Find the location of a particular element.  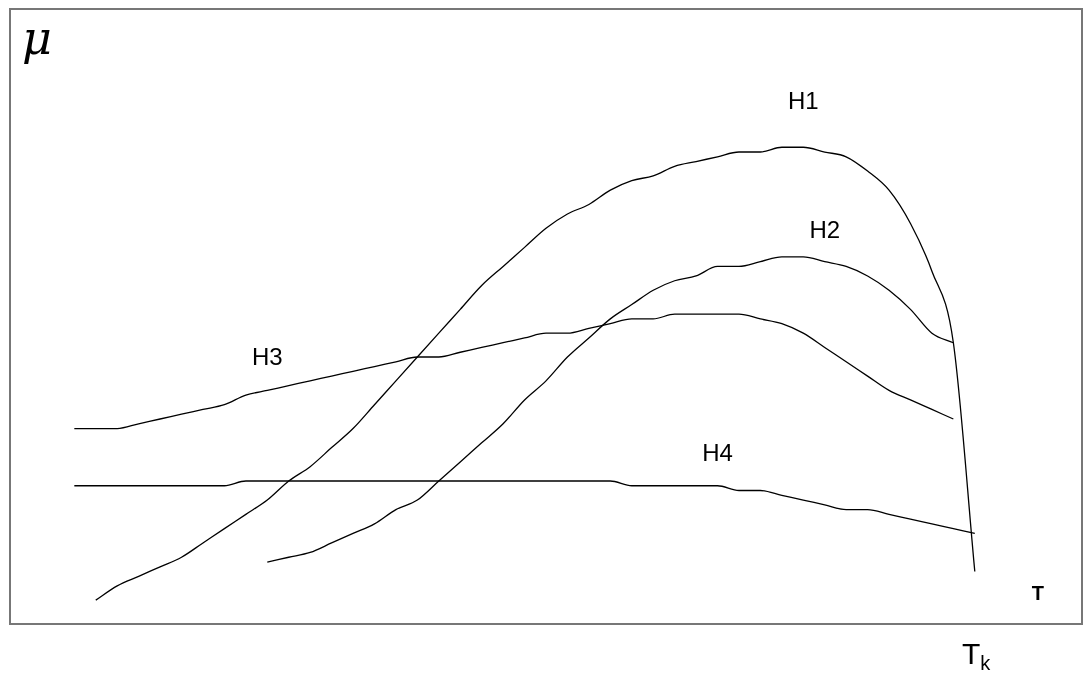

series-label: H4 is located at coordinates (717, 452).